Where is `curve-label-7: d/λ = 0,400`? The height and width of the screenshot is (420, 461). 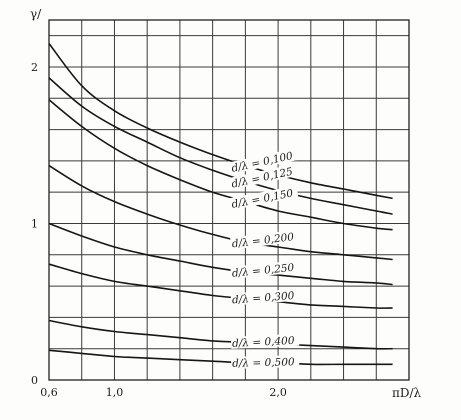
curve-label-7: d/λ = 0,400 is located at coordinates (263, 342).